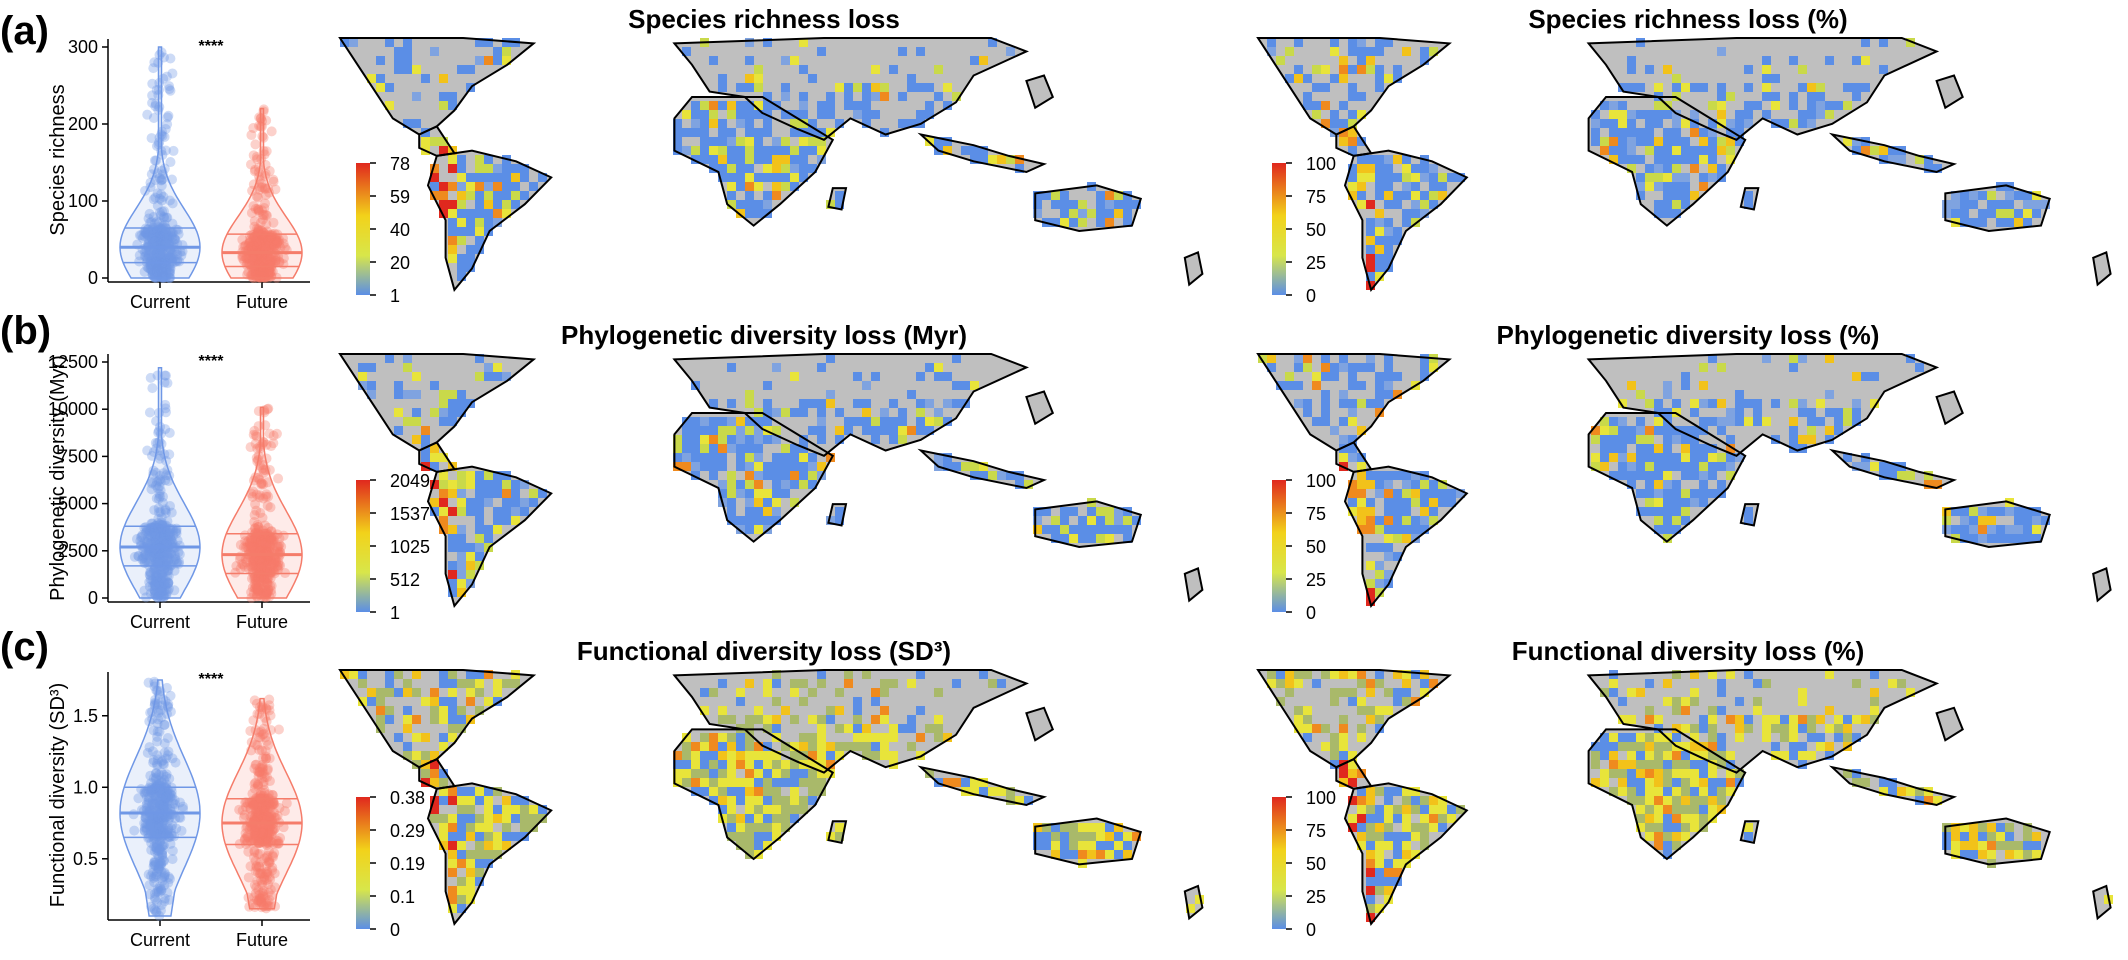 The image size is (2128, 960). I want to click on ylabel-phylogenetic-diversity: Phylogenetic diversity (Myr), so click(58, 478).